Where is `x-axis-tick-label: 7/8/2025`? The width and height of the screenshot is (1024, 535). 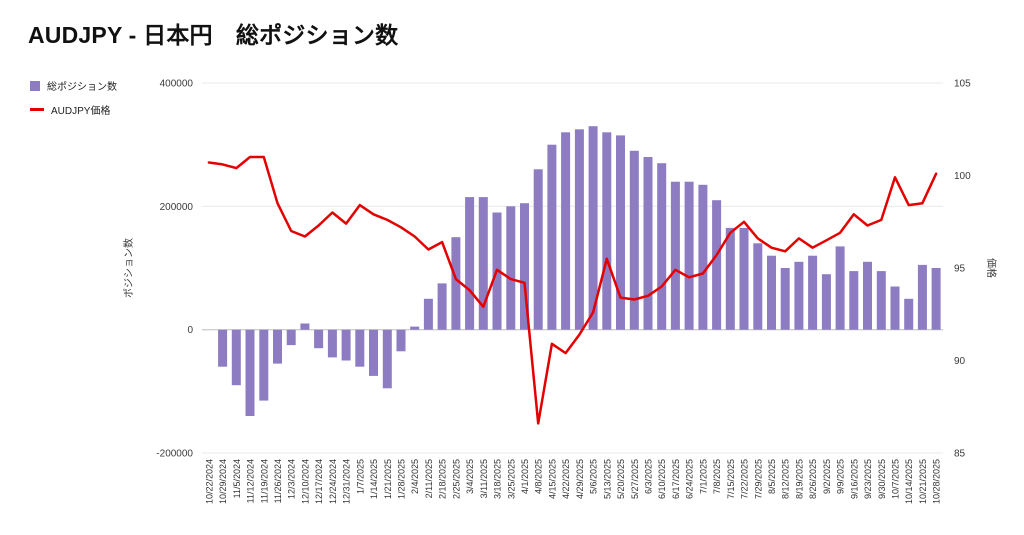 x-axis-tick-label: 7/8/2025 is located at coordinates (717, 476).